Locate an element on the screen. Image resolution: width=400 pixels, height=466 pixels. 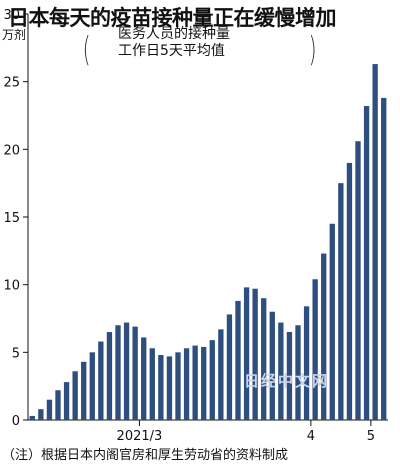
watermark: 日经中文网 is located at coordinates (287, 381).